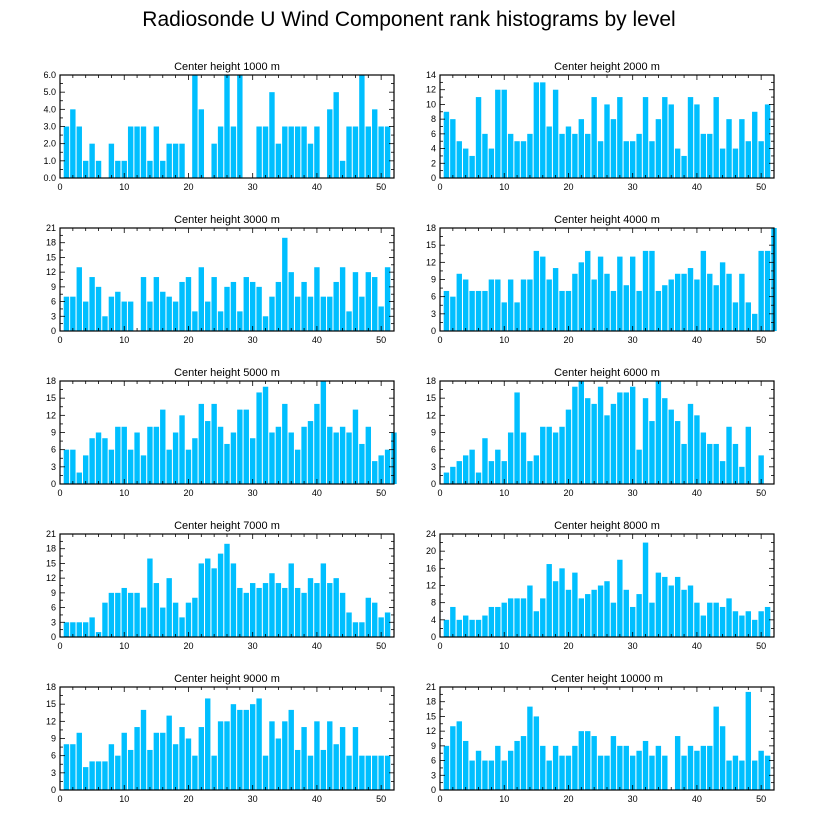  I want to click on y-tick-label: 0, so click(433, 178).